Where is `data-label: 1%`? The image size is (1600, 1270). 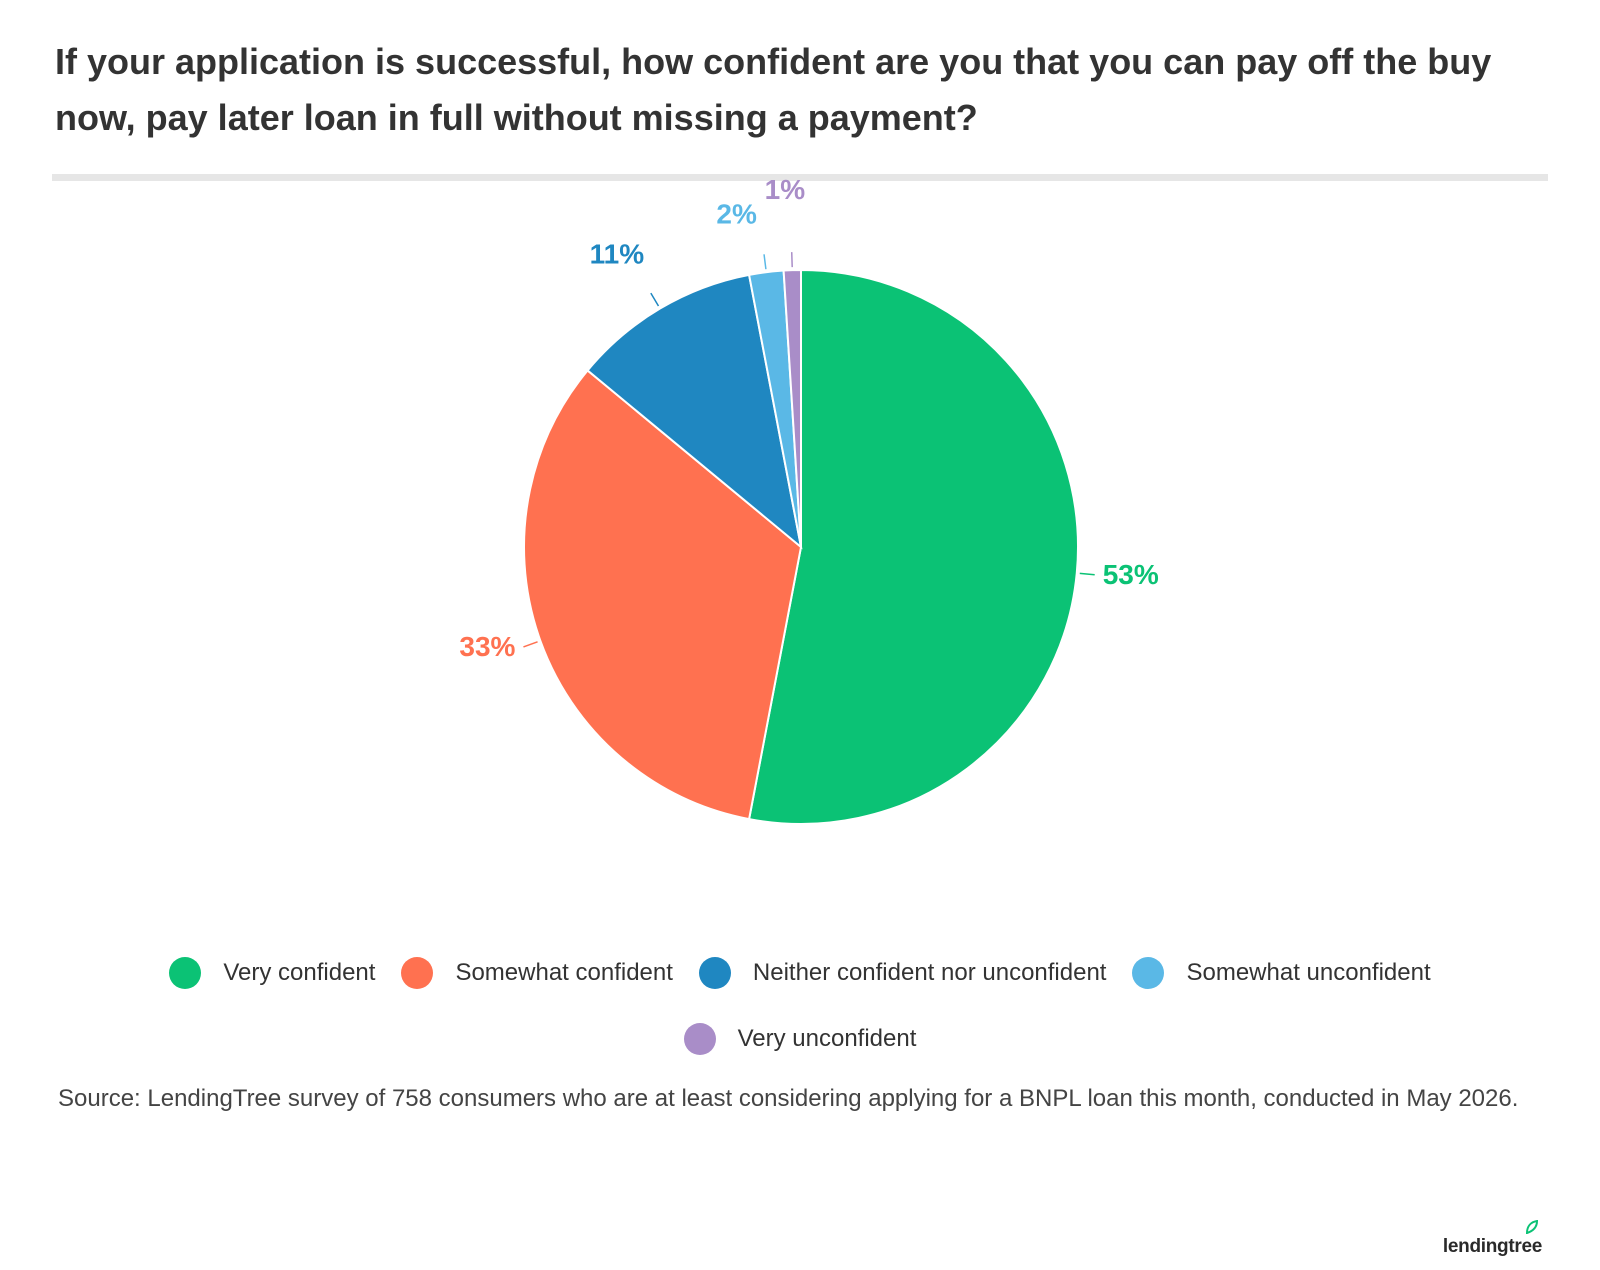
data-label: 1% is located at coordinates (785, 189).